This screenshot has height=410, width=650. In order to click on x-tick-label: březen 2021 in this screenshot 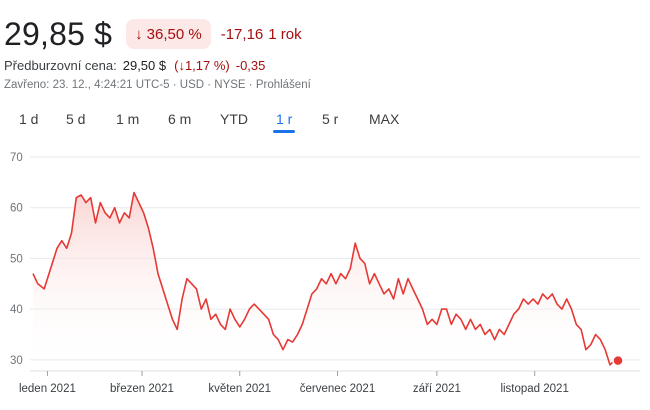, I will do `click(142, 389)`.